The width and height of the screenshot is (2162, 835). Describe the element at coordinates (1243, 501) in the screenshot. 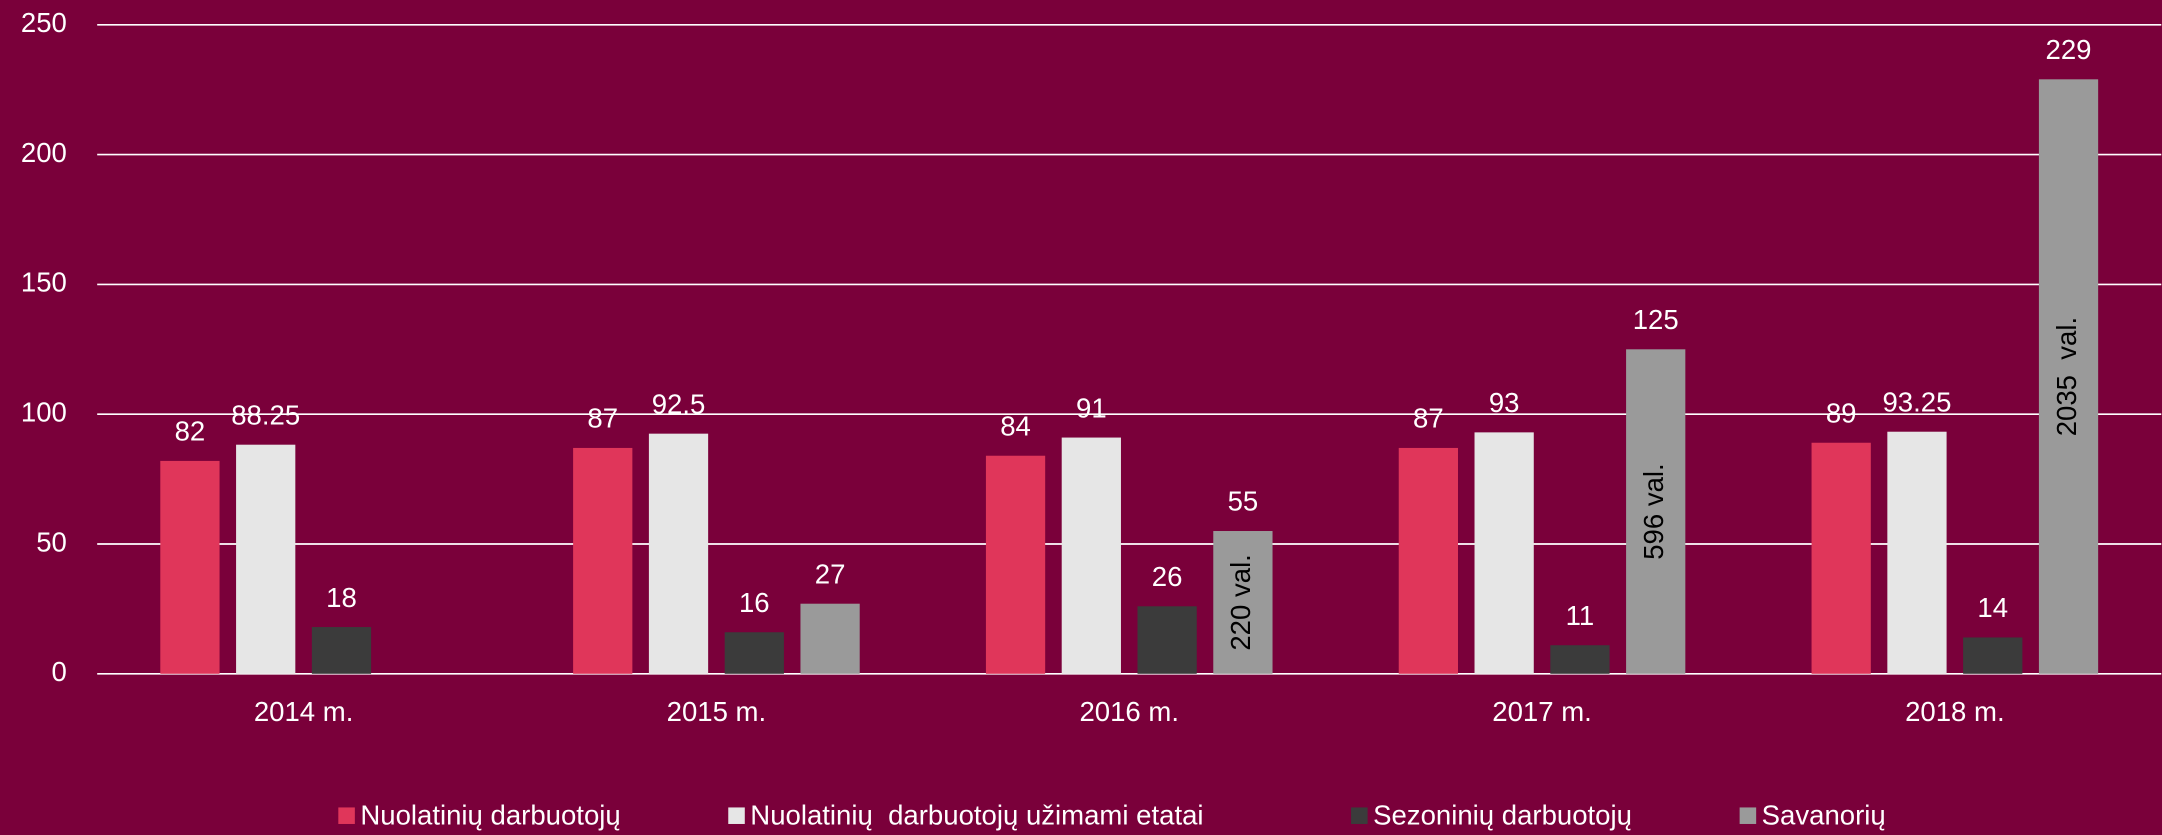

I see `value-label: 55` at that location.